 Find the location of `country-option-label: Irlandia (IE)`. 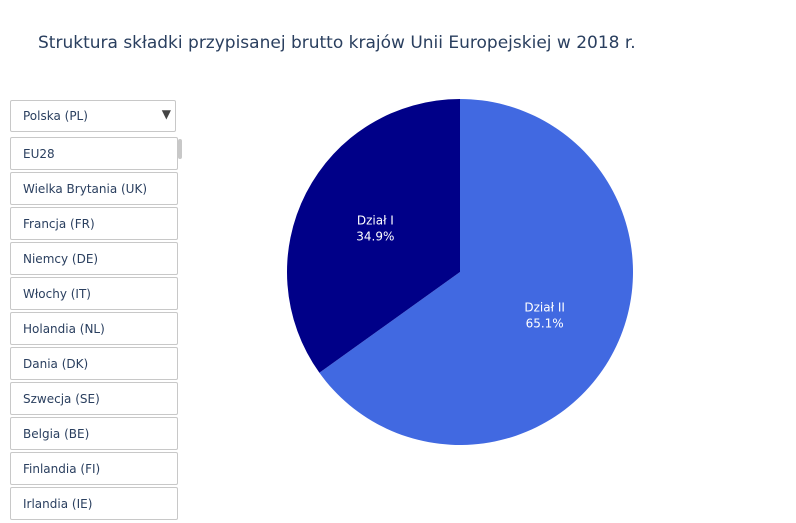

country-option-label: Irlandia (IE) is located at coordinates (58, 504).